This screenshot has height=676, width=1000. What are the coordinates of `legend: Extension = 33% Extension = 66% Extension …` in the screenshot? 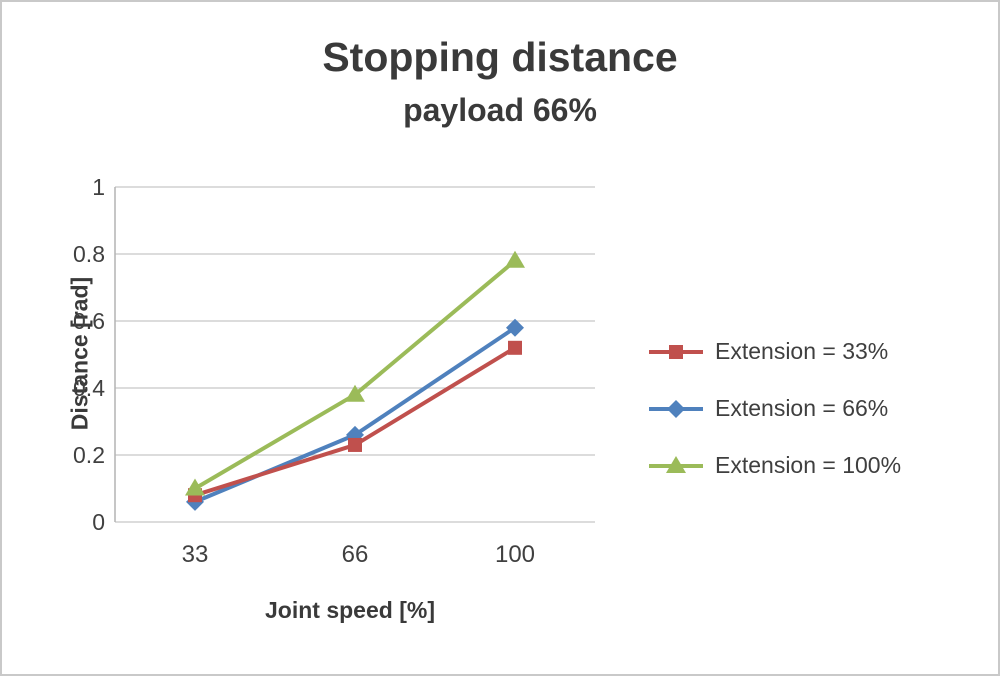 It's located at (774, 408).